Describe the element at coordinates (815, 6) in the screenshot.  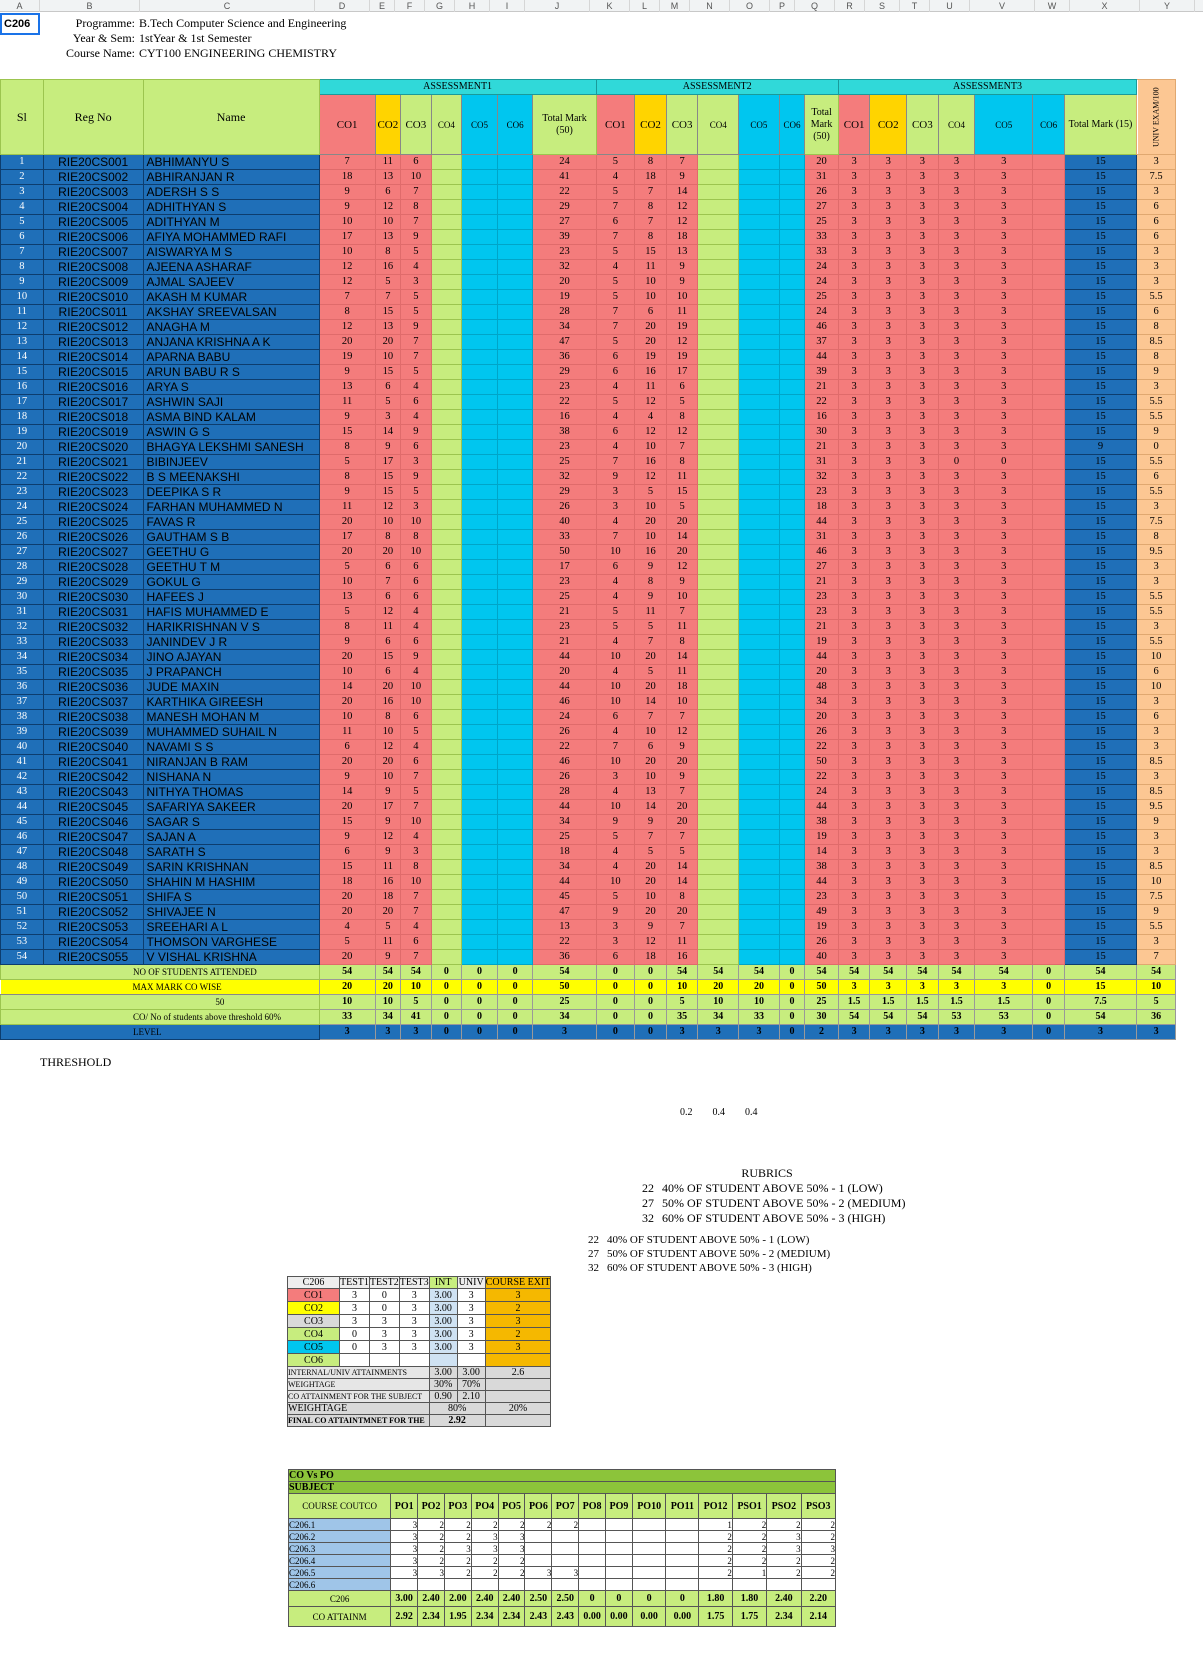
I see `column-letter: Q` at that location.